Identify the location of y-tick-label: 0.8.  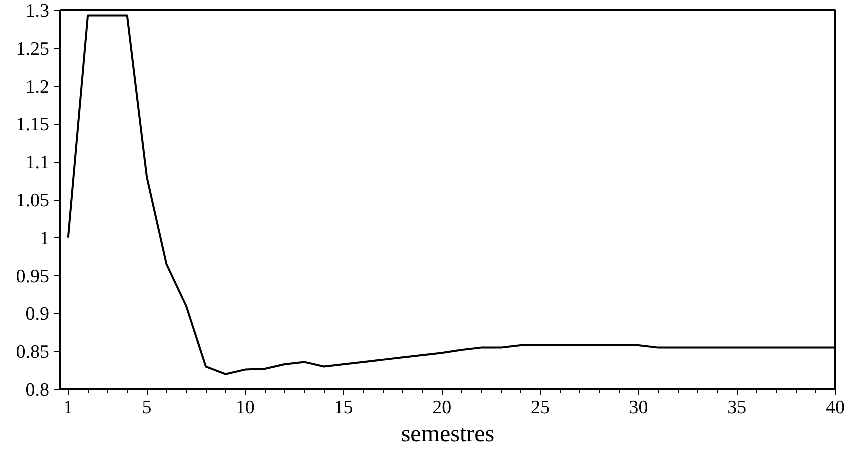
(38, 390).